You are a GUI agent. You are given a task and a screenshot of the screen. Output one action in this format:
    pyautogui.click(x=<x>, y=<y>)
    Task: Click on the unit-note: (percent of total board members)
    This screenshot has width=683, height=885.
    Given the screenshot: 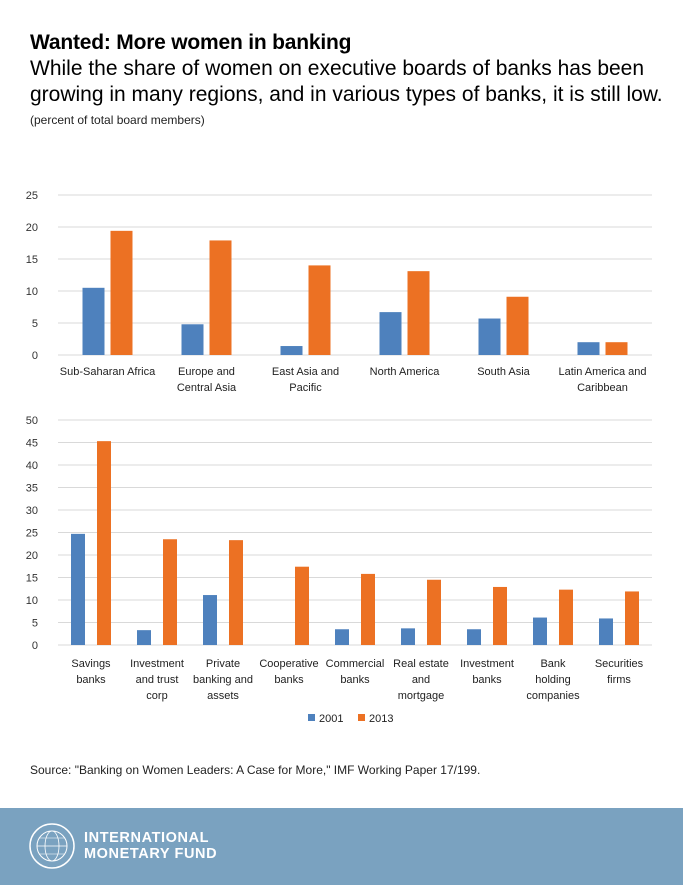 What is the action you would take?
    pyautogui.click(x=117, y=120)
    